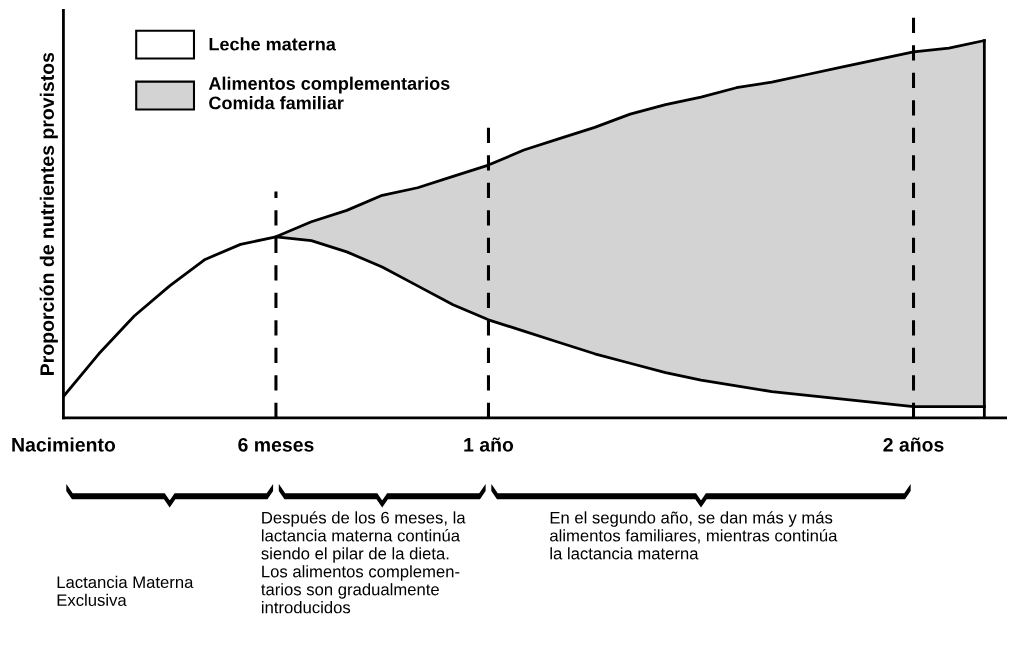 The height and width of the screenshot is (647, 1023). Describe the element at coordinates (64, 444) in the screenshot. I see `x-tick-label: Nacimiento` at that location.